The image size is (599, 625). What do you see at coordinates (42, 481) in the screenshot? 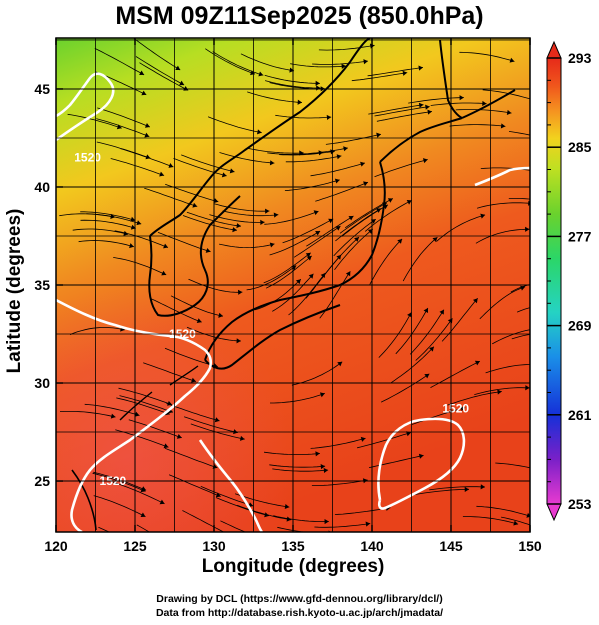
I see `y-tick-label: 25` at bounding box center [42, 481].